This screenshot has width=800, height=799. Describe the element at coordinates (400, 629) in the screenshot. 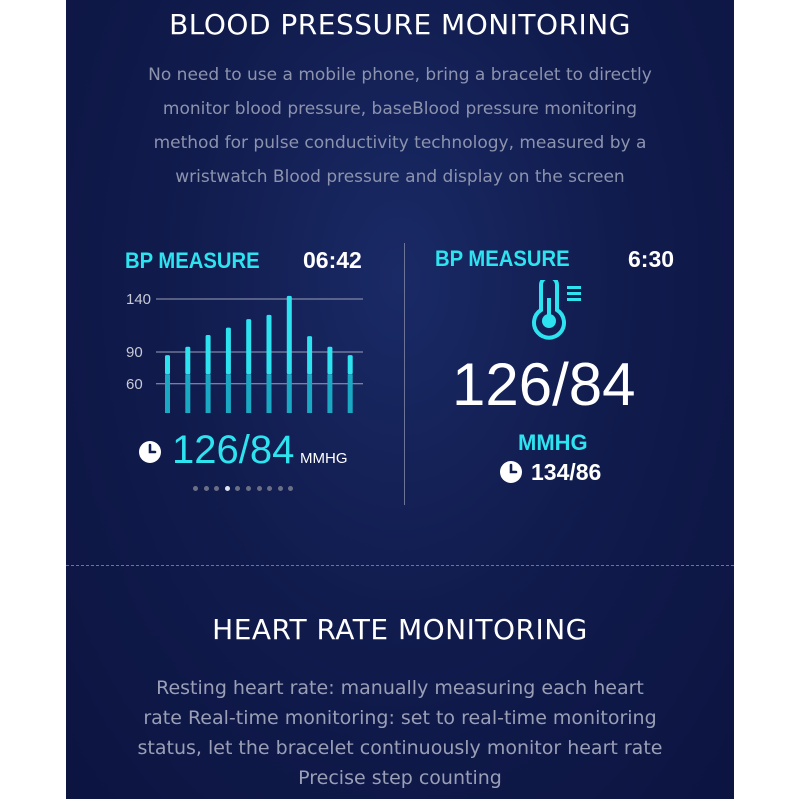

I see `hr-section-title: HEART RATE MONITORING` at that location.